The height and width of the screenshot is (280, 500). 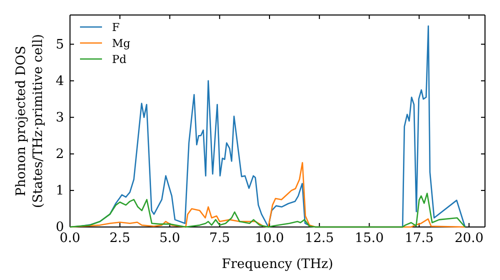 I want to click on legend-label: F, so click(x=116, y=27).